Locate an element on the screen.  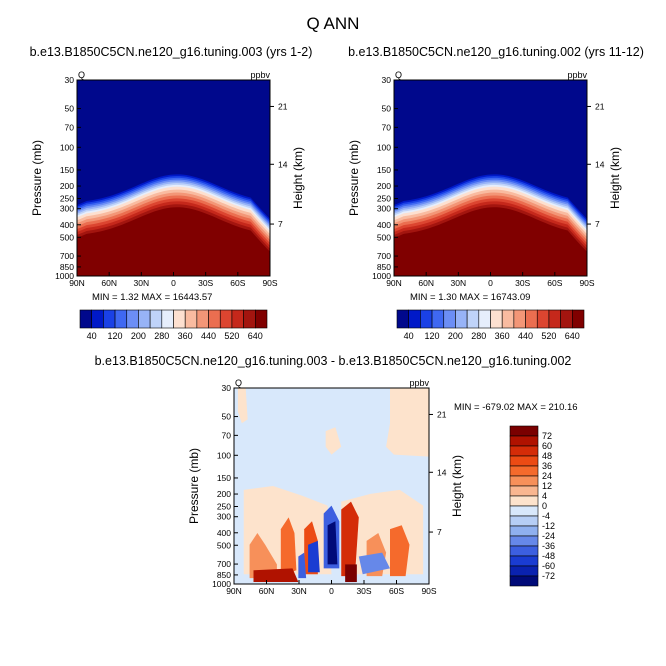
plot1-xtick-label: 60N is located at coordinates (109, 283).